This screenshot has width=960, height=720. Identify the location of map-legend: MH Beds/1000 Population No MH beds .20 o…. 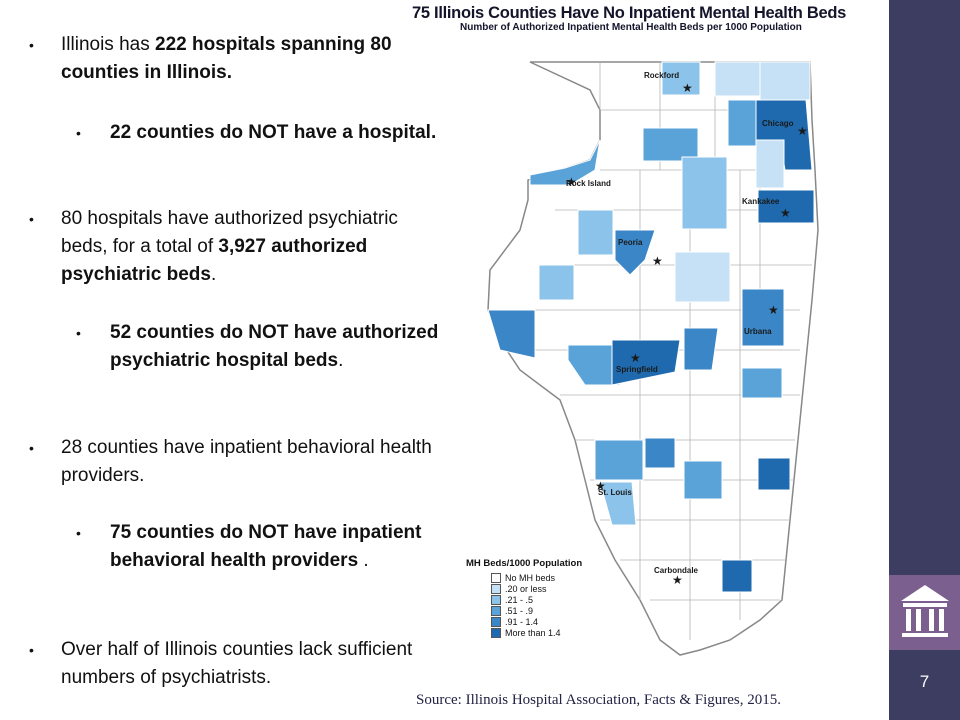
(524, 598).